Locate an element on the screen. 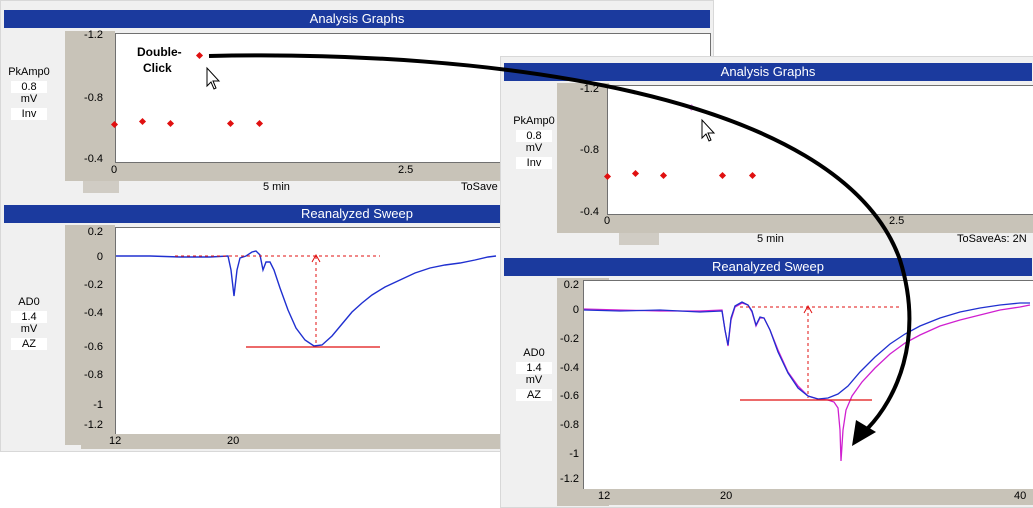  left-peak-markers is located at coordinates (187, 90).